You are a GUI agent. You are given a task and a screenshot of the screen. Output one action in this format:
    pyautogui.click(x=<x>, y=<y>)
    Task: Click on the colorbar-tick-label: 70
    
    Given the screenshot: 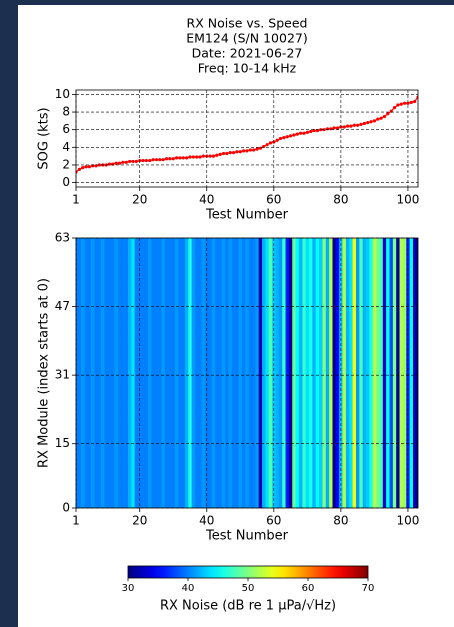 What is the action you would take?
    pyautogui.click(x=368, y=588)
    